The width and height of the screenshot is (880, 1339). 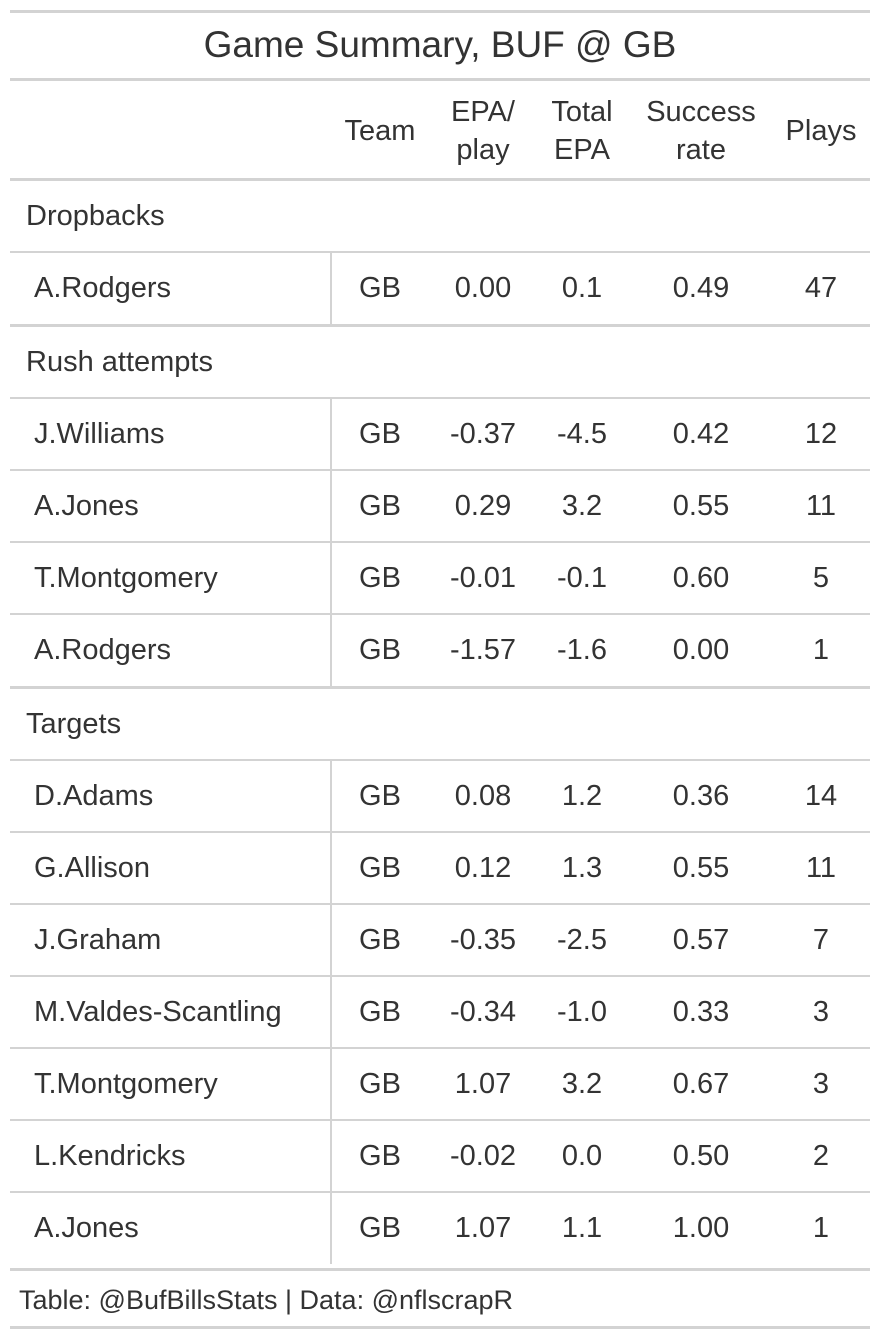 What do you see at coordinates (440, 1269) in the screenshot?
I see `body-bottom-border` at bounding box center [440, 1269].